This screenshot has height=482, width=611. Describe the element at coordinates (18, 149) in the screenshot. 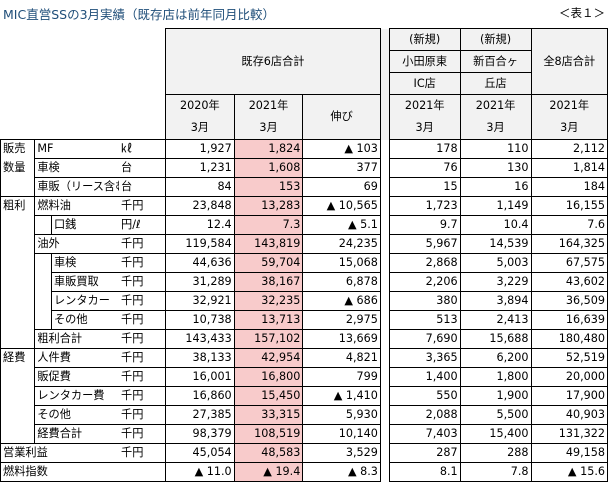

I see `category-cell: 販売` at that location.